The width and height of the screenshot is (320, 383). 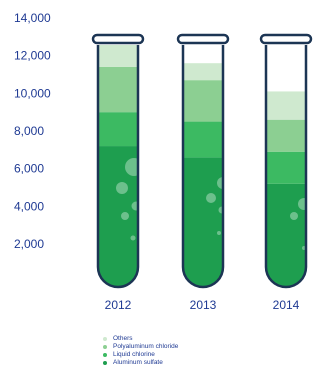 I want to click on x-category-label: 2012, so click(x=118, y=305).